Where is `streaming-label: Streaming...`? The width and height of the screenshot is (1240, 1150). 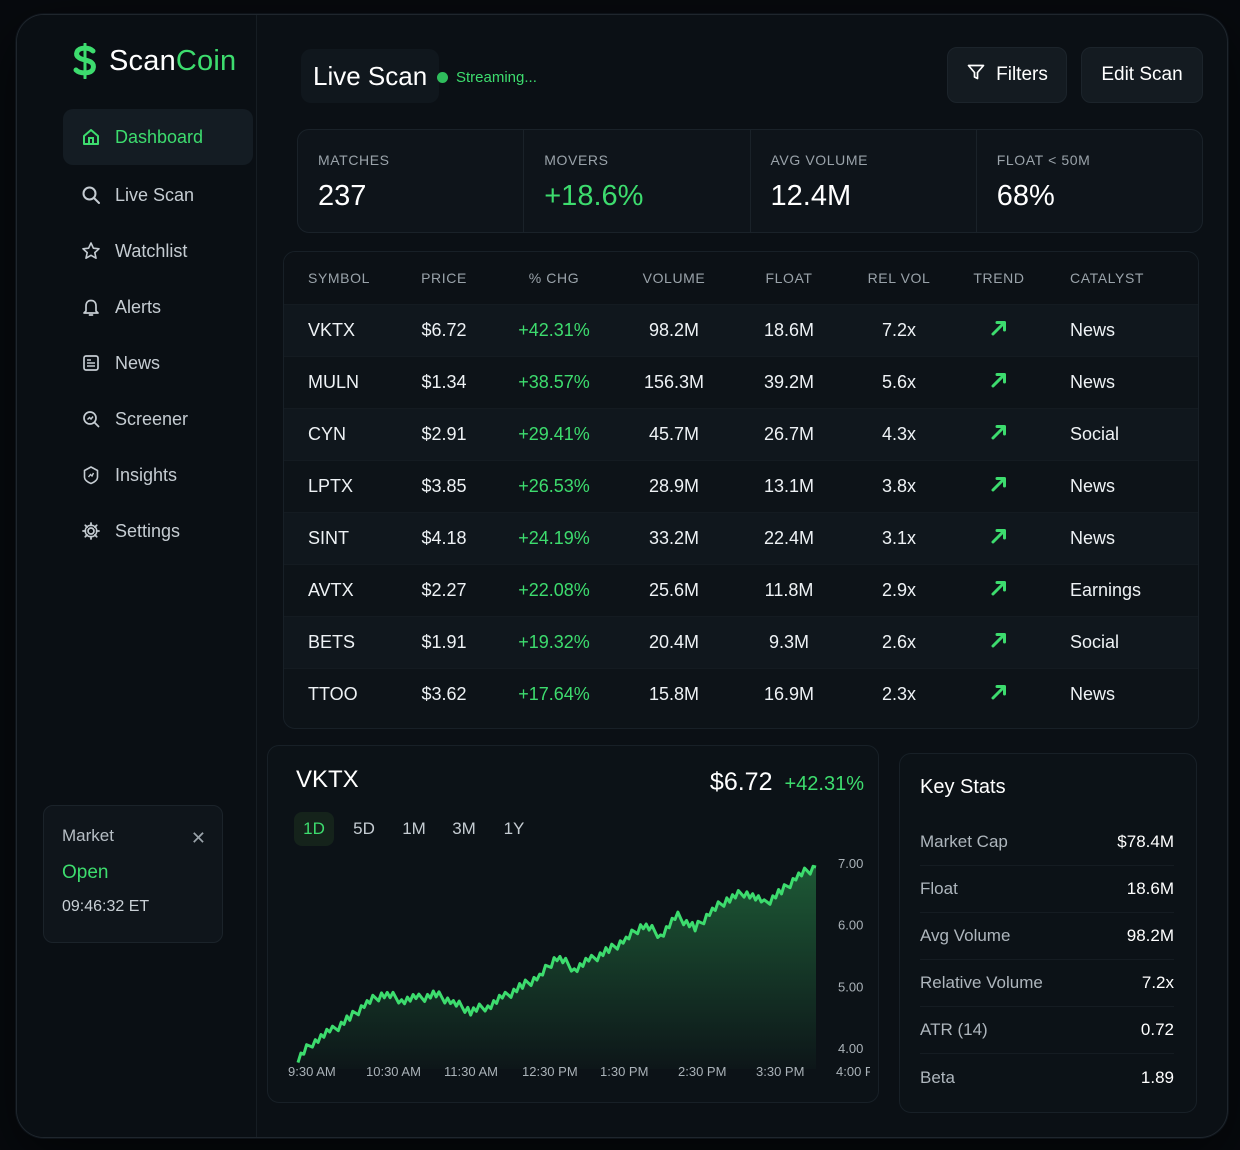
streaming-label: Streaming... is located at coordinates (496, 77).